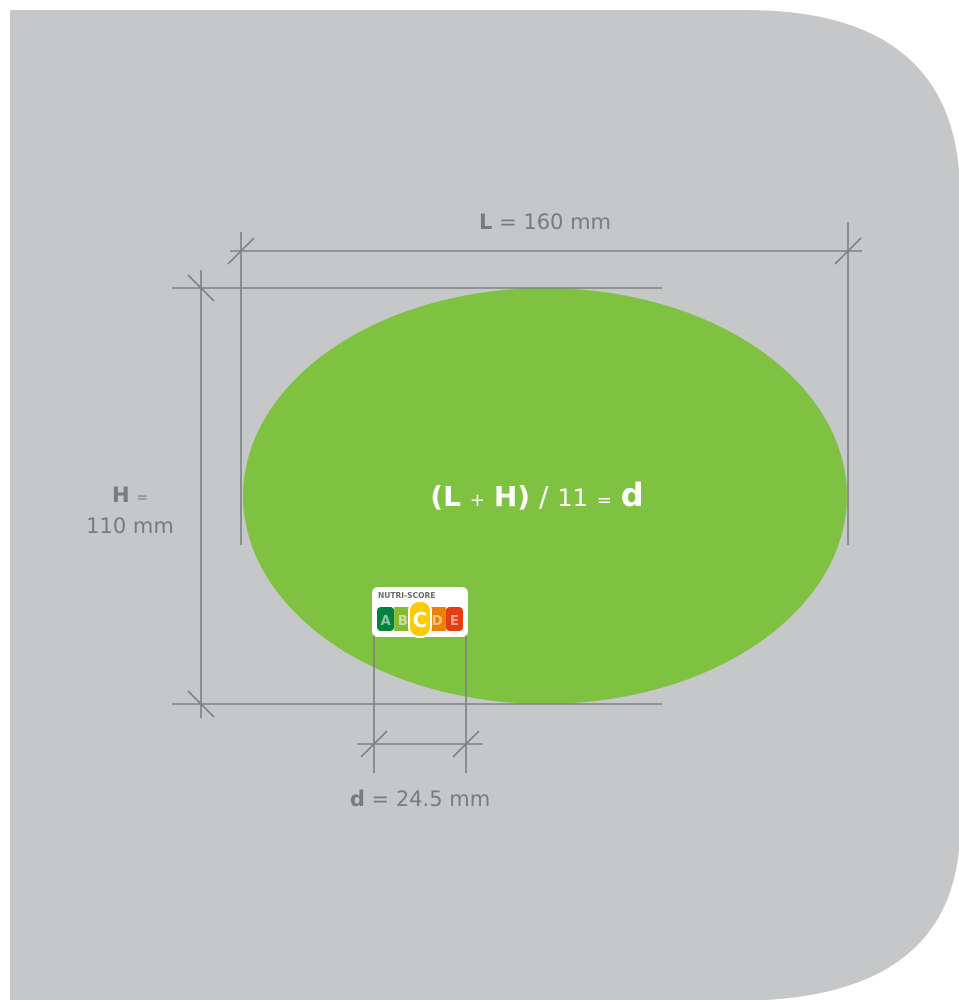 This screenshot has height=1000, width=959. What do you see at coordinates (420, 701) in the screenshot?
I see `logo-dimension` at bounding box center [420, 701].